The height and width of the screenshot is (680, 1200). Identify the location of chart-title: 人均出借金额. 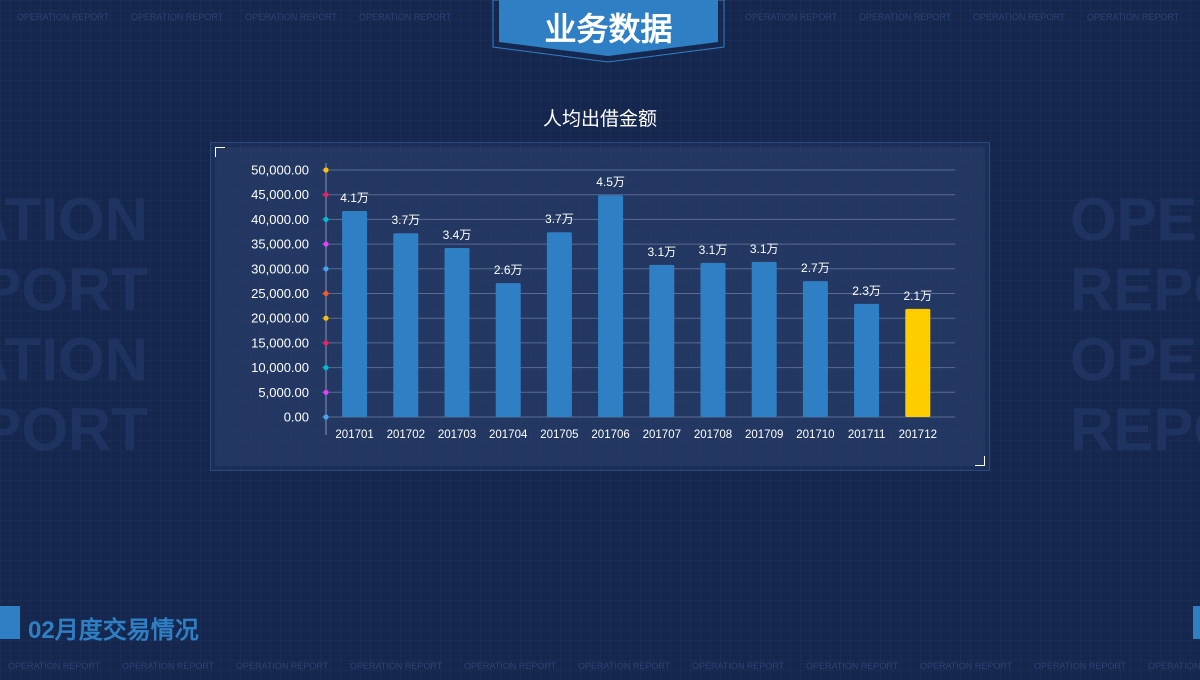
(599, 119).